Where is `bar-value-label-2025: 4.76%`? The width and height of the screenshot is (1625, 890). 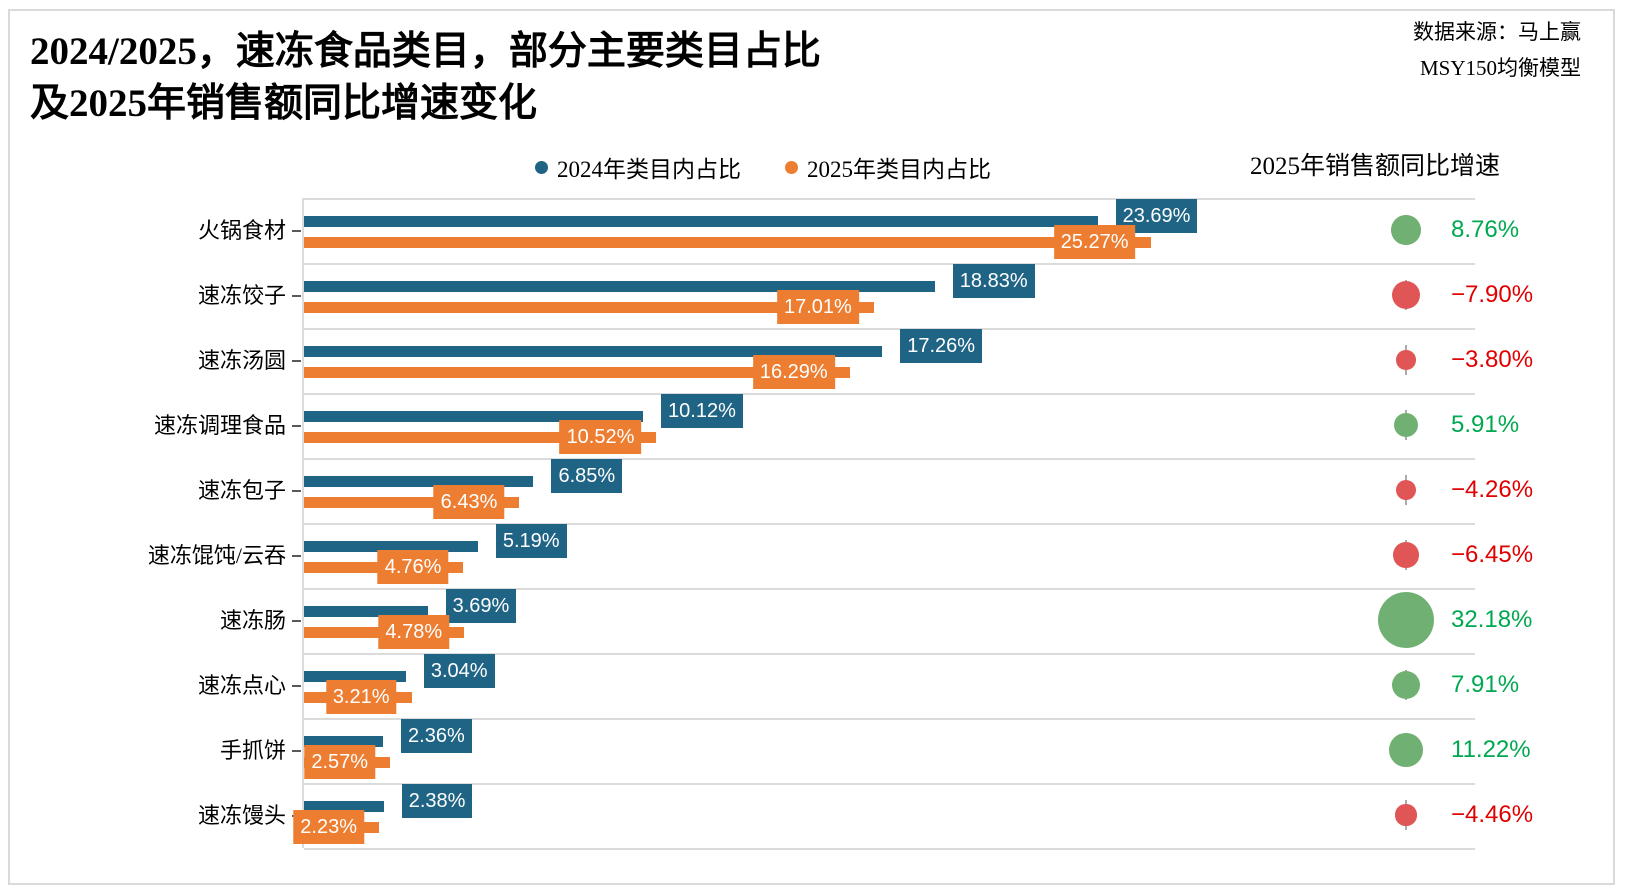
bar-value-label-2025: 4.76% is located at coordinates (413, 567).